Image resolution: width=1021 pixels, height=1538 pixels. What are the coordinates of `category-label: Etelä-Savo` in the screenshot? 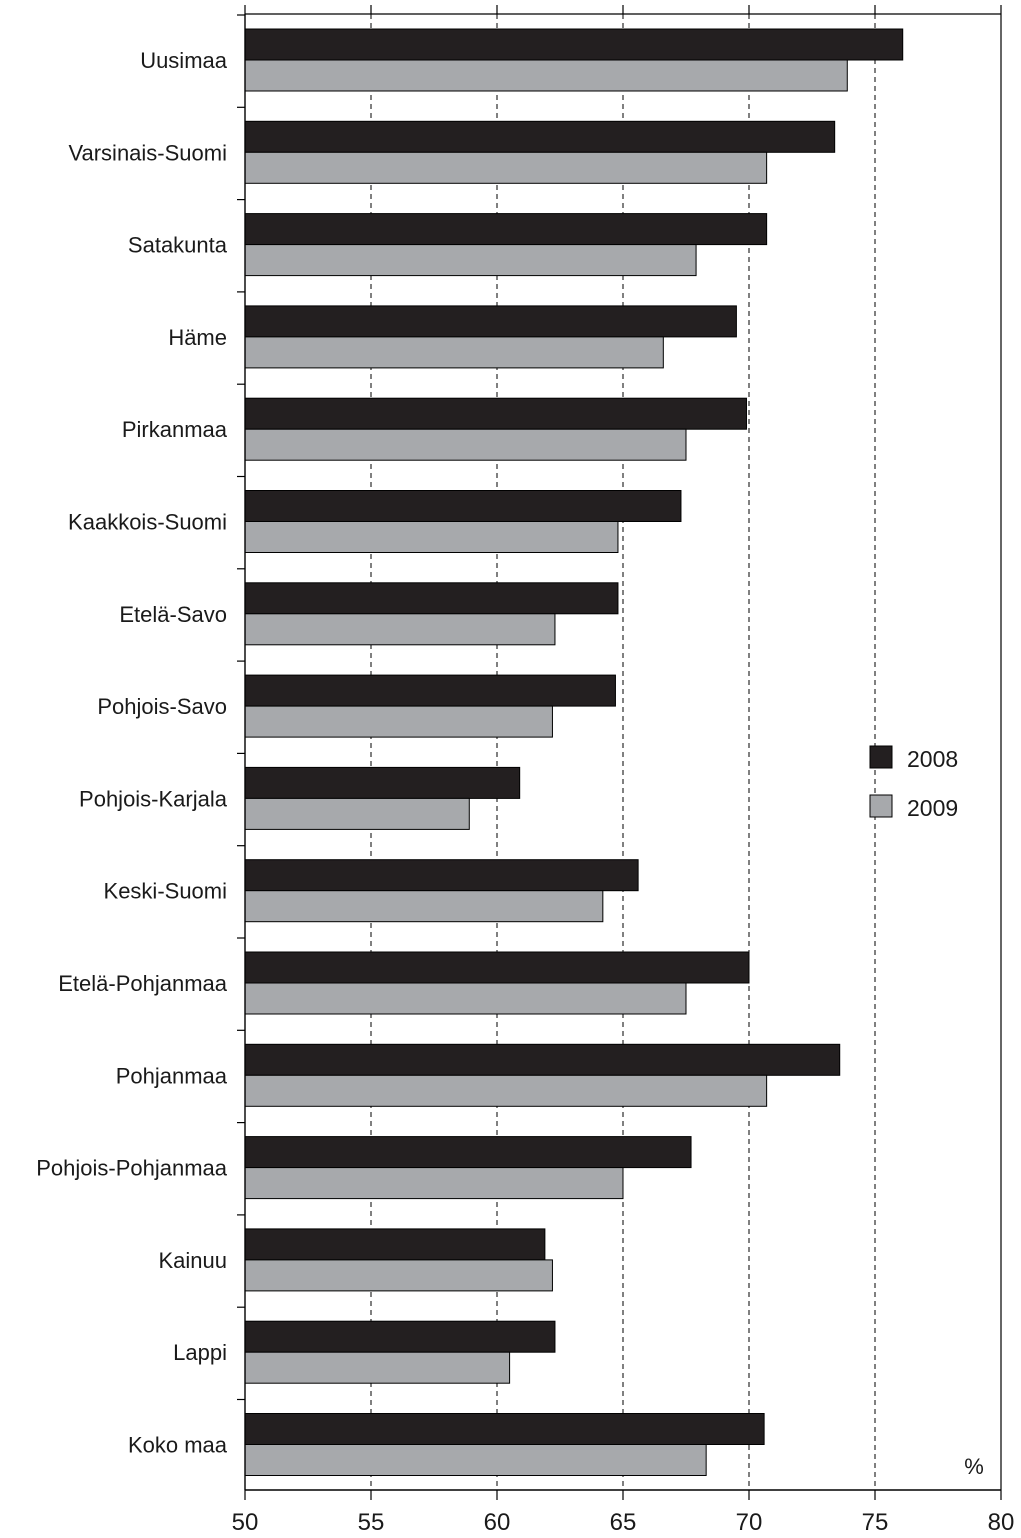 It's located at (173, 614).